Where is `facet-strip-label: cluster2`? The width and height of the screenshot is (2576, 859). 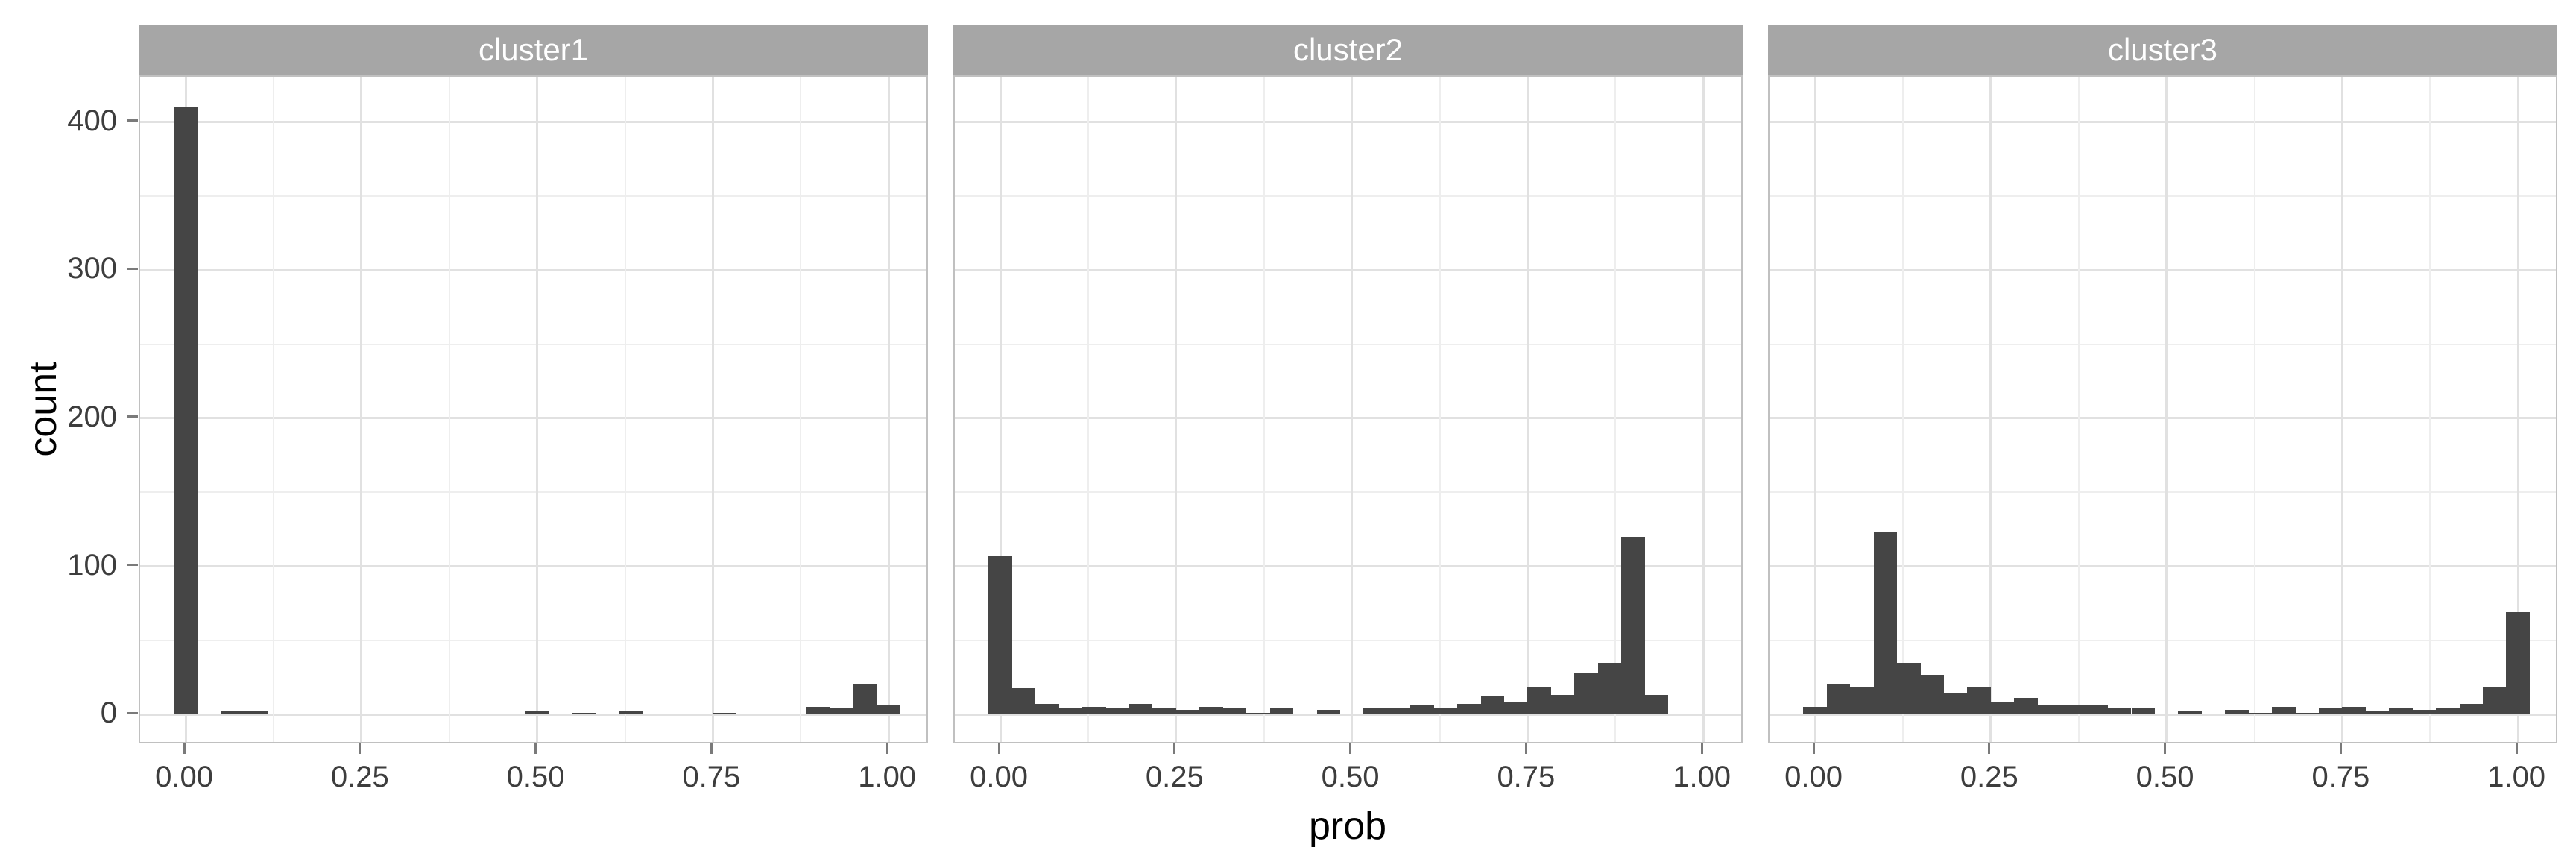 facet-strip-label: cluster2 is located at coordinates (1348, 50).